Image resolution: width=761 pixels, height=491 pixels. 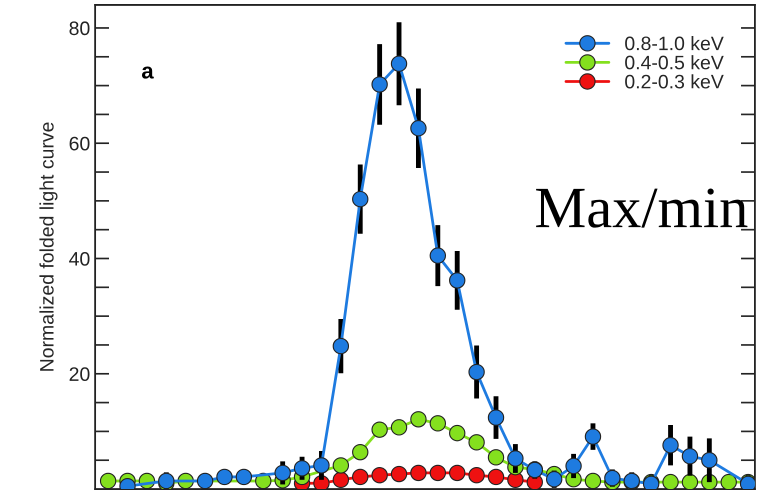 I want to click on legend-label: 0.4-0.5 keV, so click(x=674, y=62).